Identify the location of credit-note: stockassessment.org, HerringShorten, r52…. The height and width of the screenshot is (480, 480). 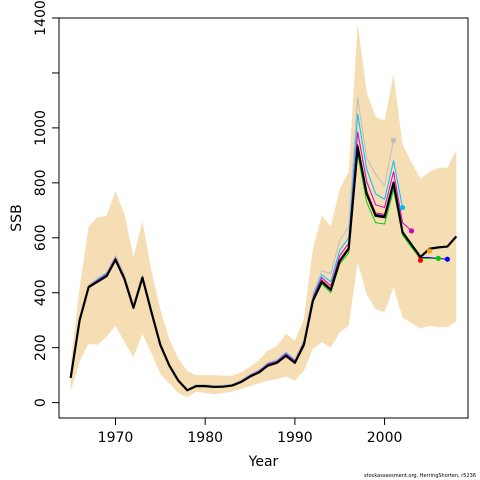
(420, 476).